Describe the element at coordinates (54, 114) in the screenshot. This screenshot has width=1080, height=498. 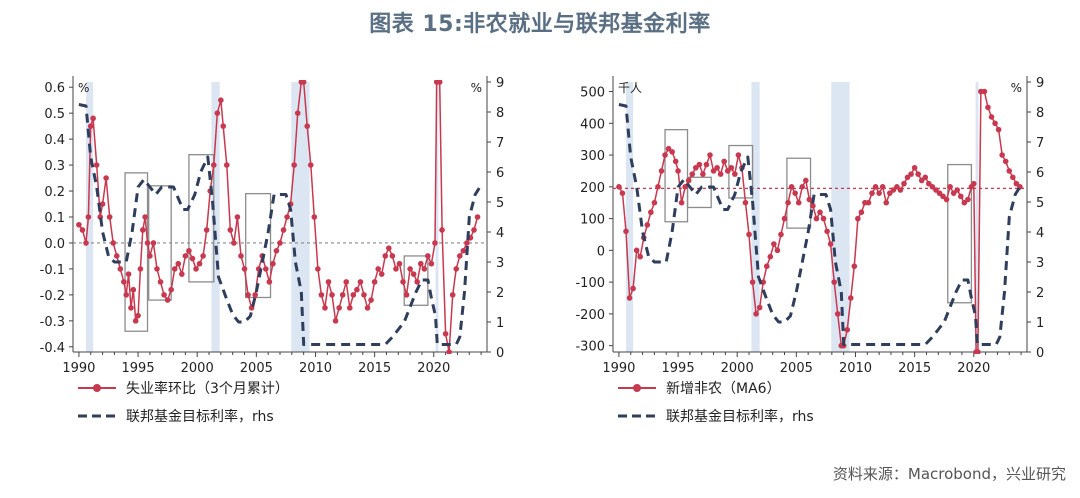
I see `y-tick-label: 0.5` at that location.